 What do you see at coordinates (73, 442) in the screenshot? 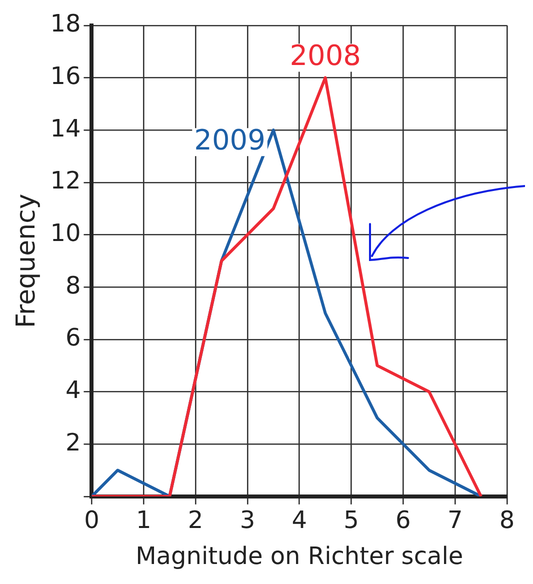
I see `y-tick-label: 2` at bounding box center [73, 442].